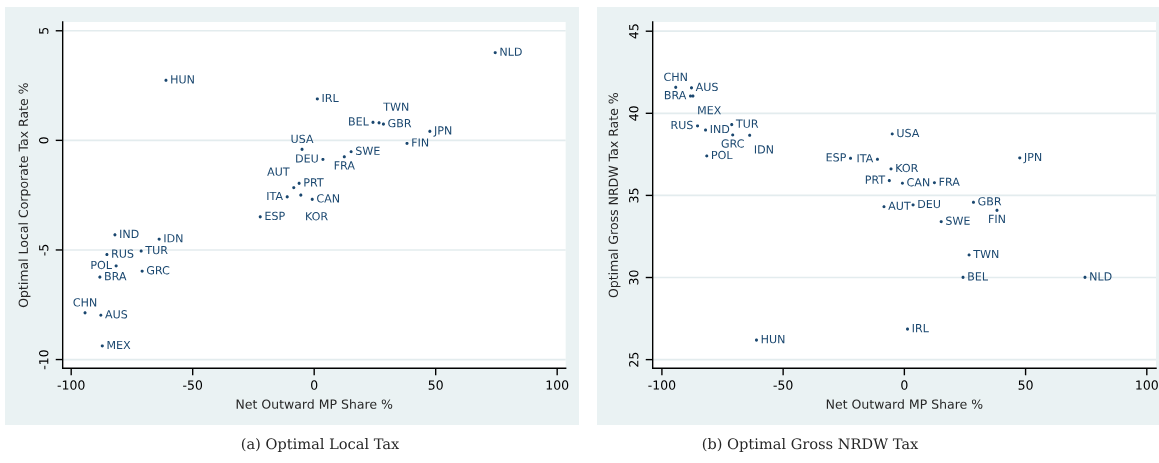 The height and width of the screenshot is (463, 1159). Describe the element at coordinates (634, 277) in the screenshot. I see `y-tick-label: 30` at that location.